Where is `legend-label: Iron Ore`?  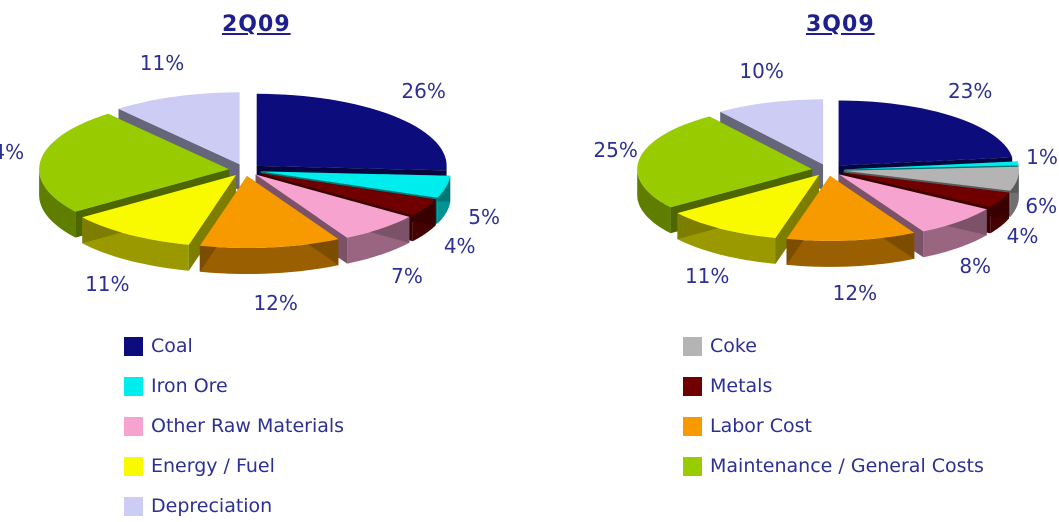
legend-label: Iron Ore is located at coordinates (189, 386).